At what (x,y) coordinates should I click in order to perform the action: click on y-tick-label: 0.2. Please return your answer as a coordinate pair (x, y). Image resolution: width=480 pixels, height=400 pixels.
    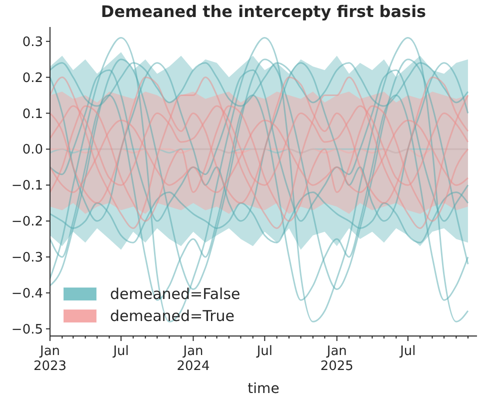
    Looking at the image, I should click on (32, 78).